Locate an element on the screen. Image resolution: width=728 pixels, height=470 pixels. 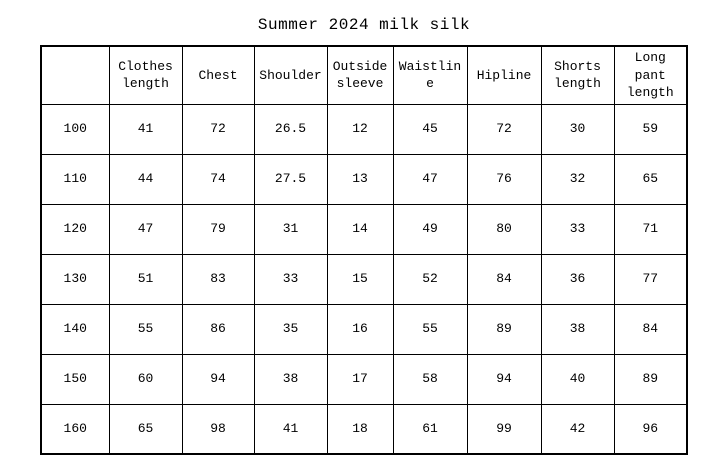
size-cell: 120 is located at coordinates (75, 229).